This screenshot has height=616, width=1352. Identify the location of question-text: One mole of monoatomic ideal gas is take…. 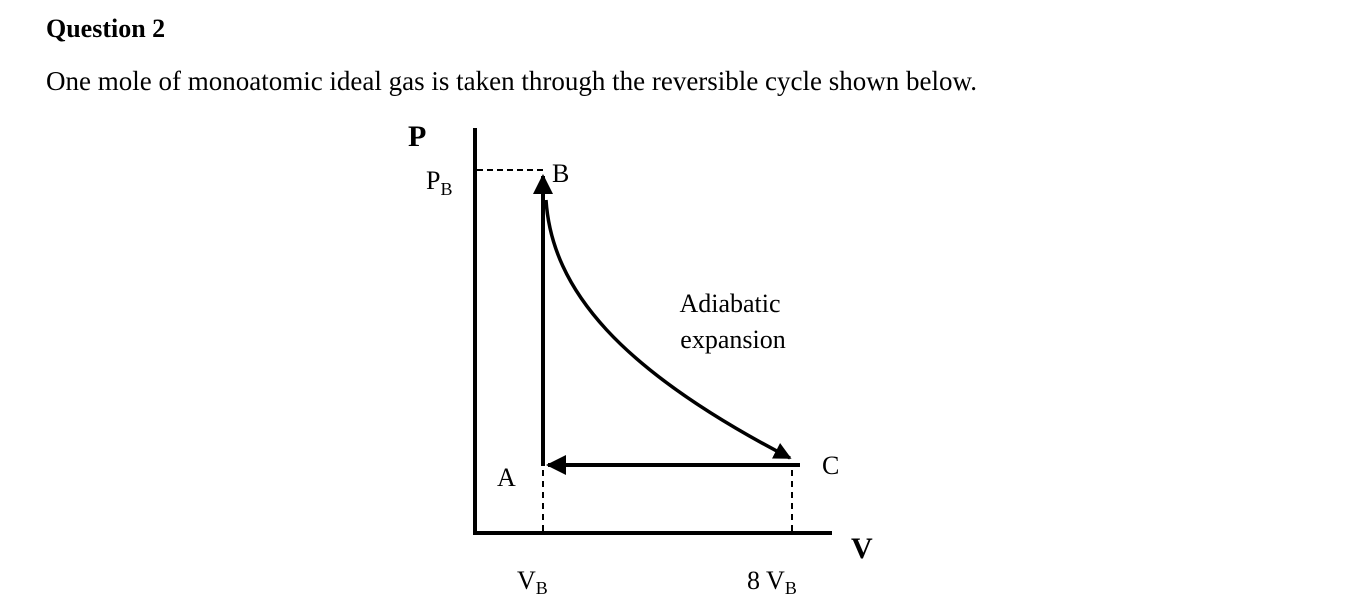
(511, 81).